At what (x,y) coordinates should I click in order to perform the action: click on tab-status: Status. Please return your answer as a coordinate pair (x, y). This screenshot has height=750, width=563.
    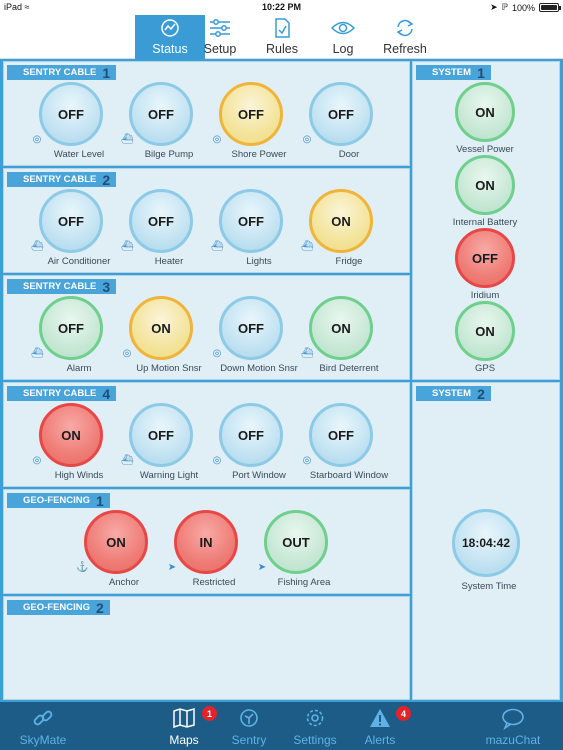
    Looking at the image, I should click on (170, 37).